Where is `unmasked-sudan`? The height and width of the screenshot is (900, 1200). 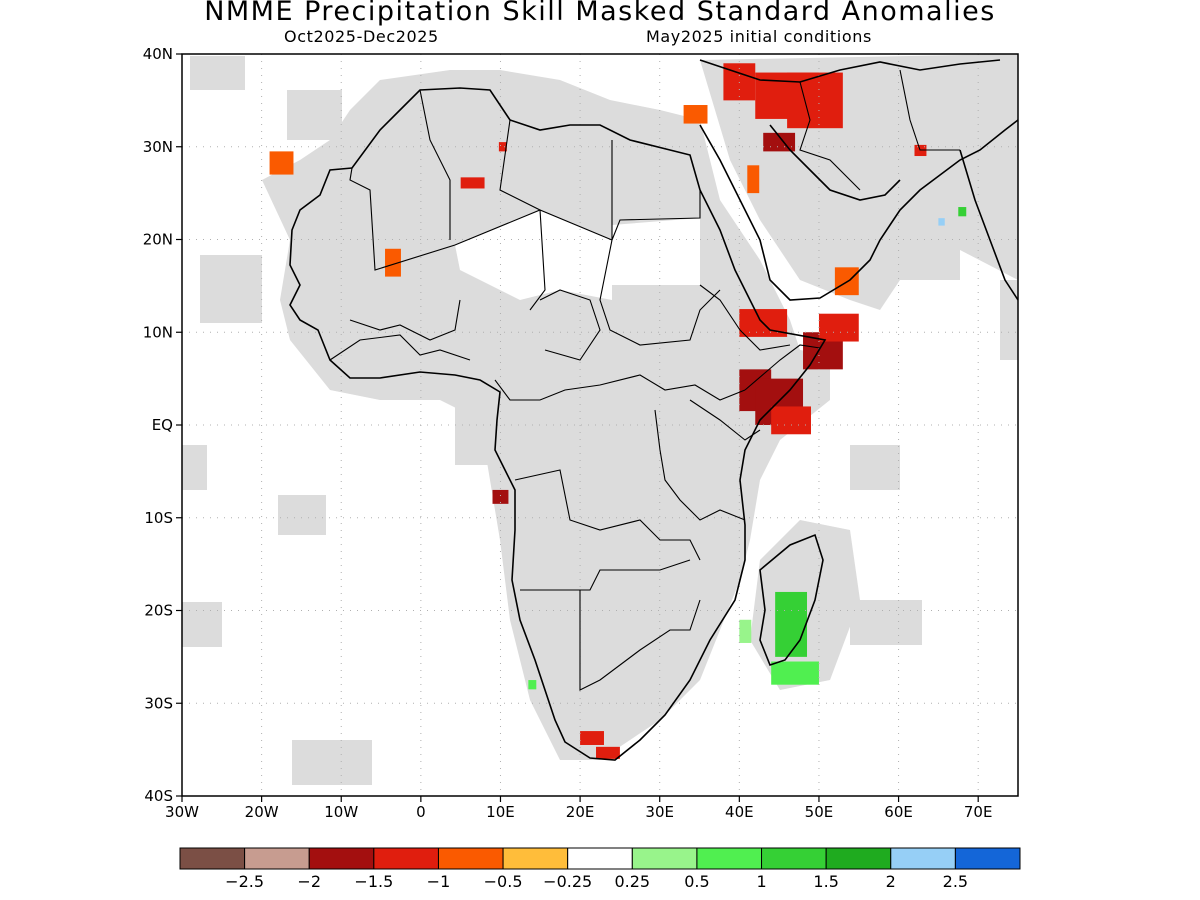 unmasked-sudan is located at coordinates (656, 251).